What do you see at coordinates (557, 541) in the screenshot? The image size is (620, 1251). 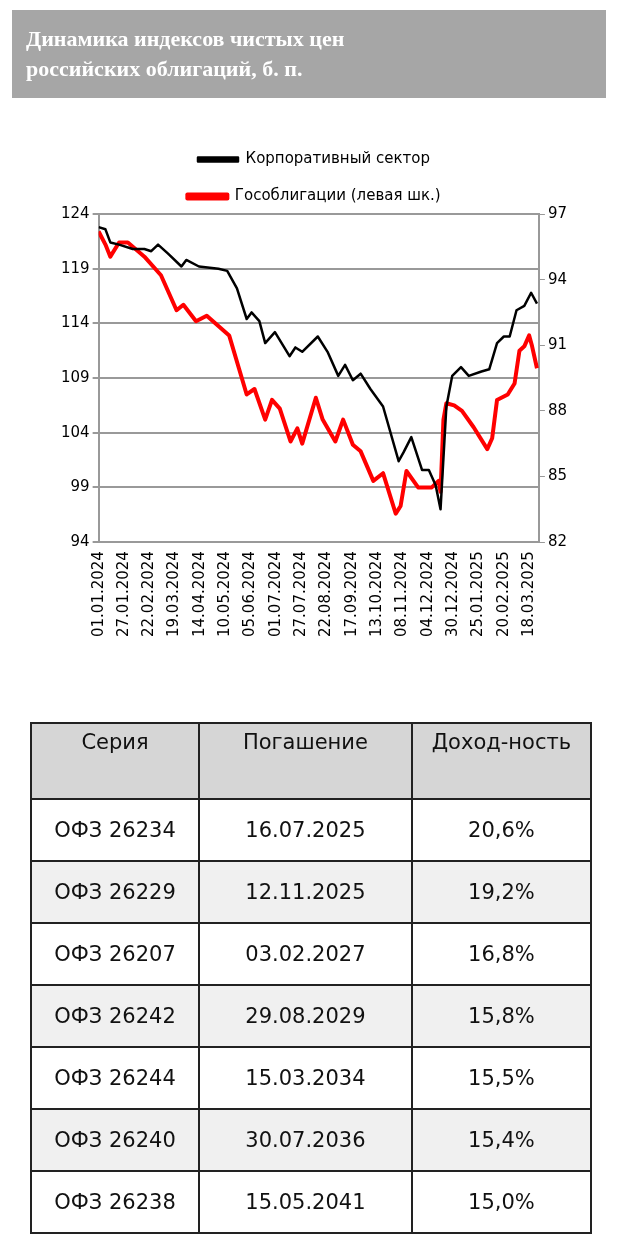 I see `y2-tick-label: 82` at bounding box center [557, 541].